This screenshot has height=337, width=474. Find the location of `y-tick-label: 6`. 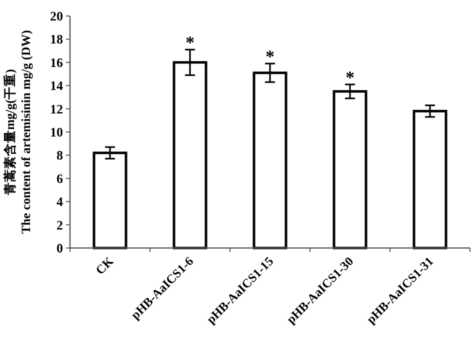

y-tick-label: 6 is located at coordinates (60, 178).